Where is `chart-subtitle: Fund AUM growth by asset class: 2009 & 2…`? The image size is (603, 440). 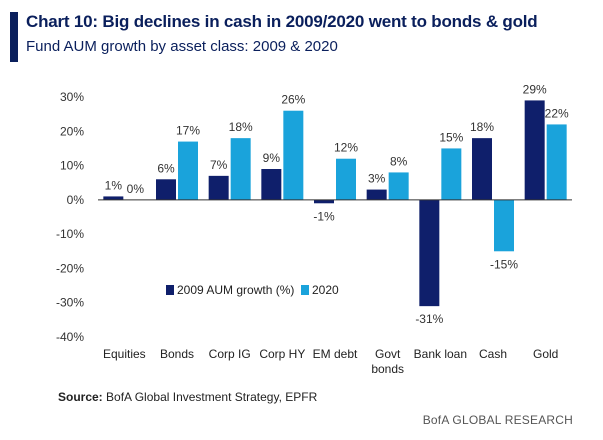
chart-subtitle: Fund AUM growth by asset class: 2009 & 2… is located at coordinates (182, 46).